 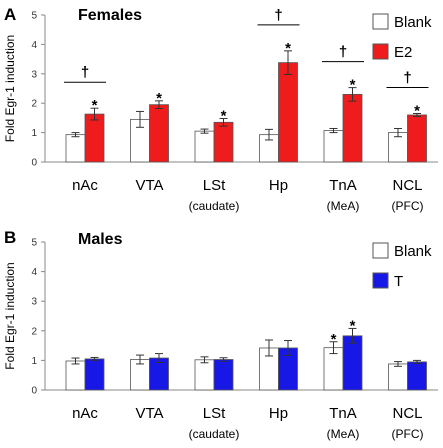 I want to click on bar-e2-ncl, so click(x=417, y=138).